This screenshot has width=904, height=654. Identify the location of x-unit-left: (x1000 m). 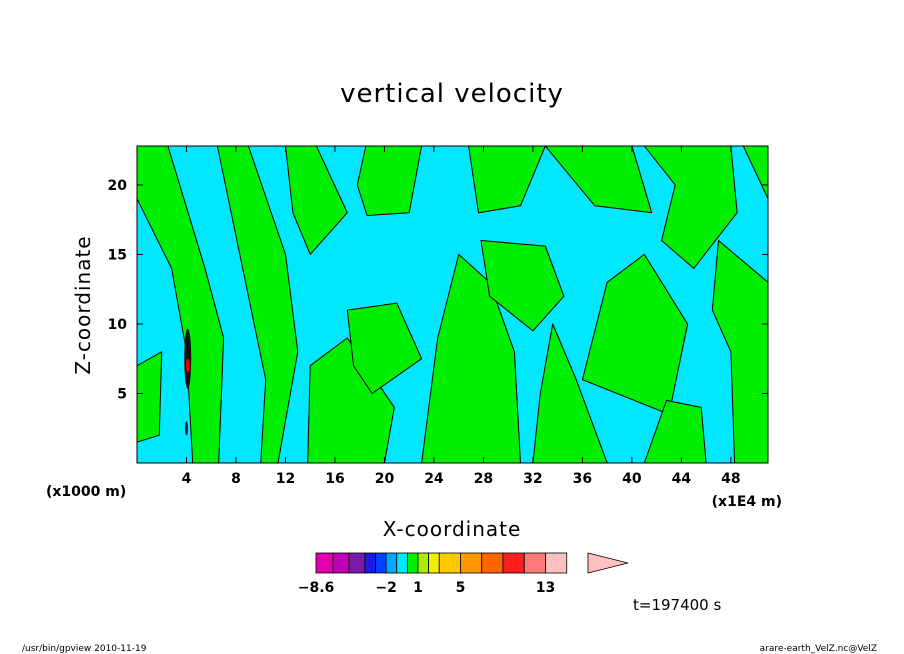
(86, 492).